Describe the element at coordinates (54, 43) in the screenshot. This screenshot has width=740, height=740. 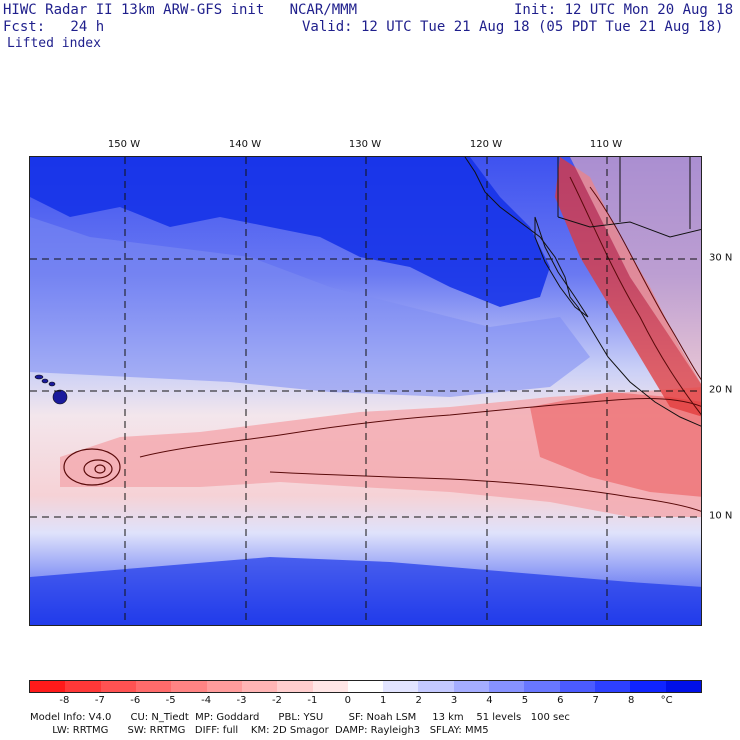
I see `field-name: Lifted index` at that location.